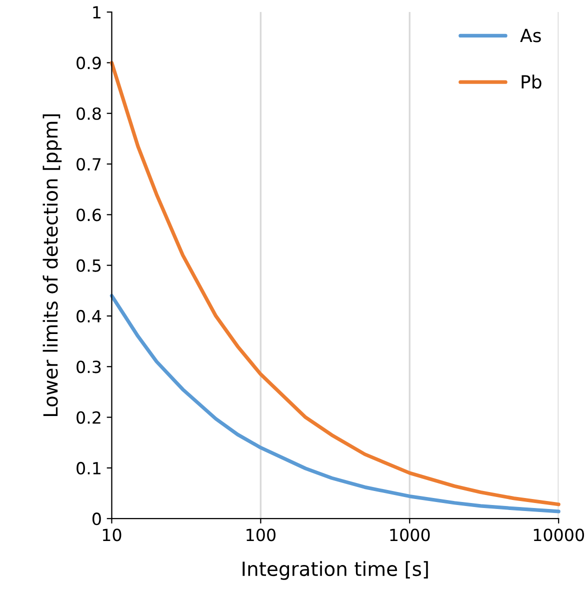 This screenshot has height=603, width=588. What do you see at coordinates (89, 316) in the screenshot?
I see `y-tick-label: 0.4` at bounding box center [89, 316].